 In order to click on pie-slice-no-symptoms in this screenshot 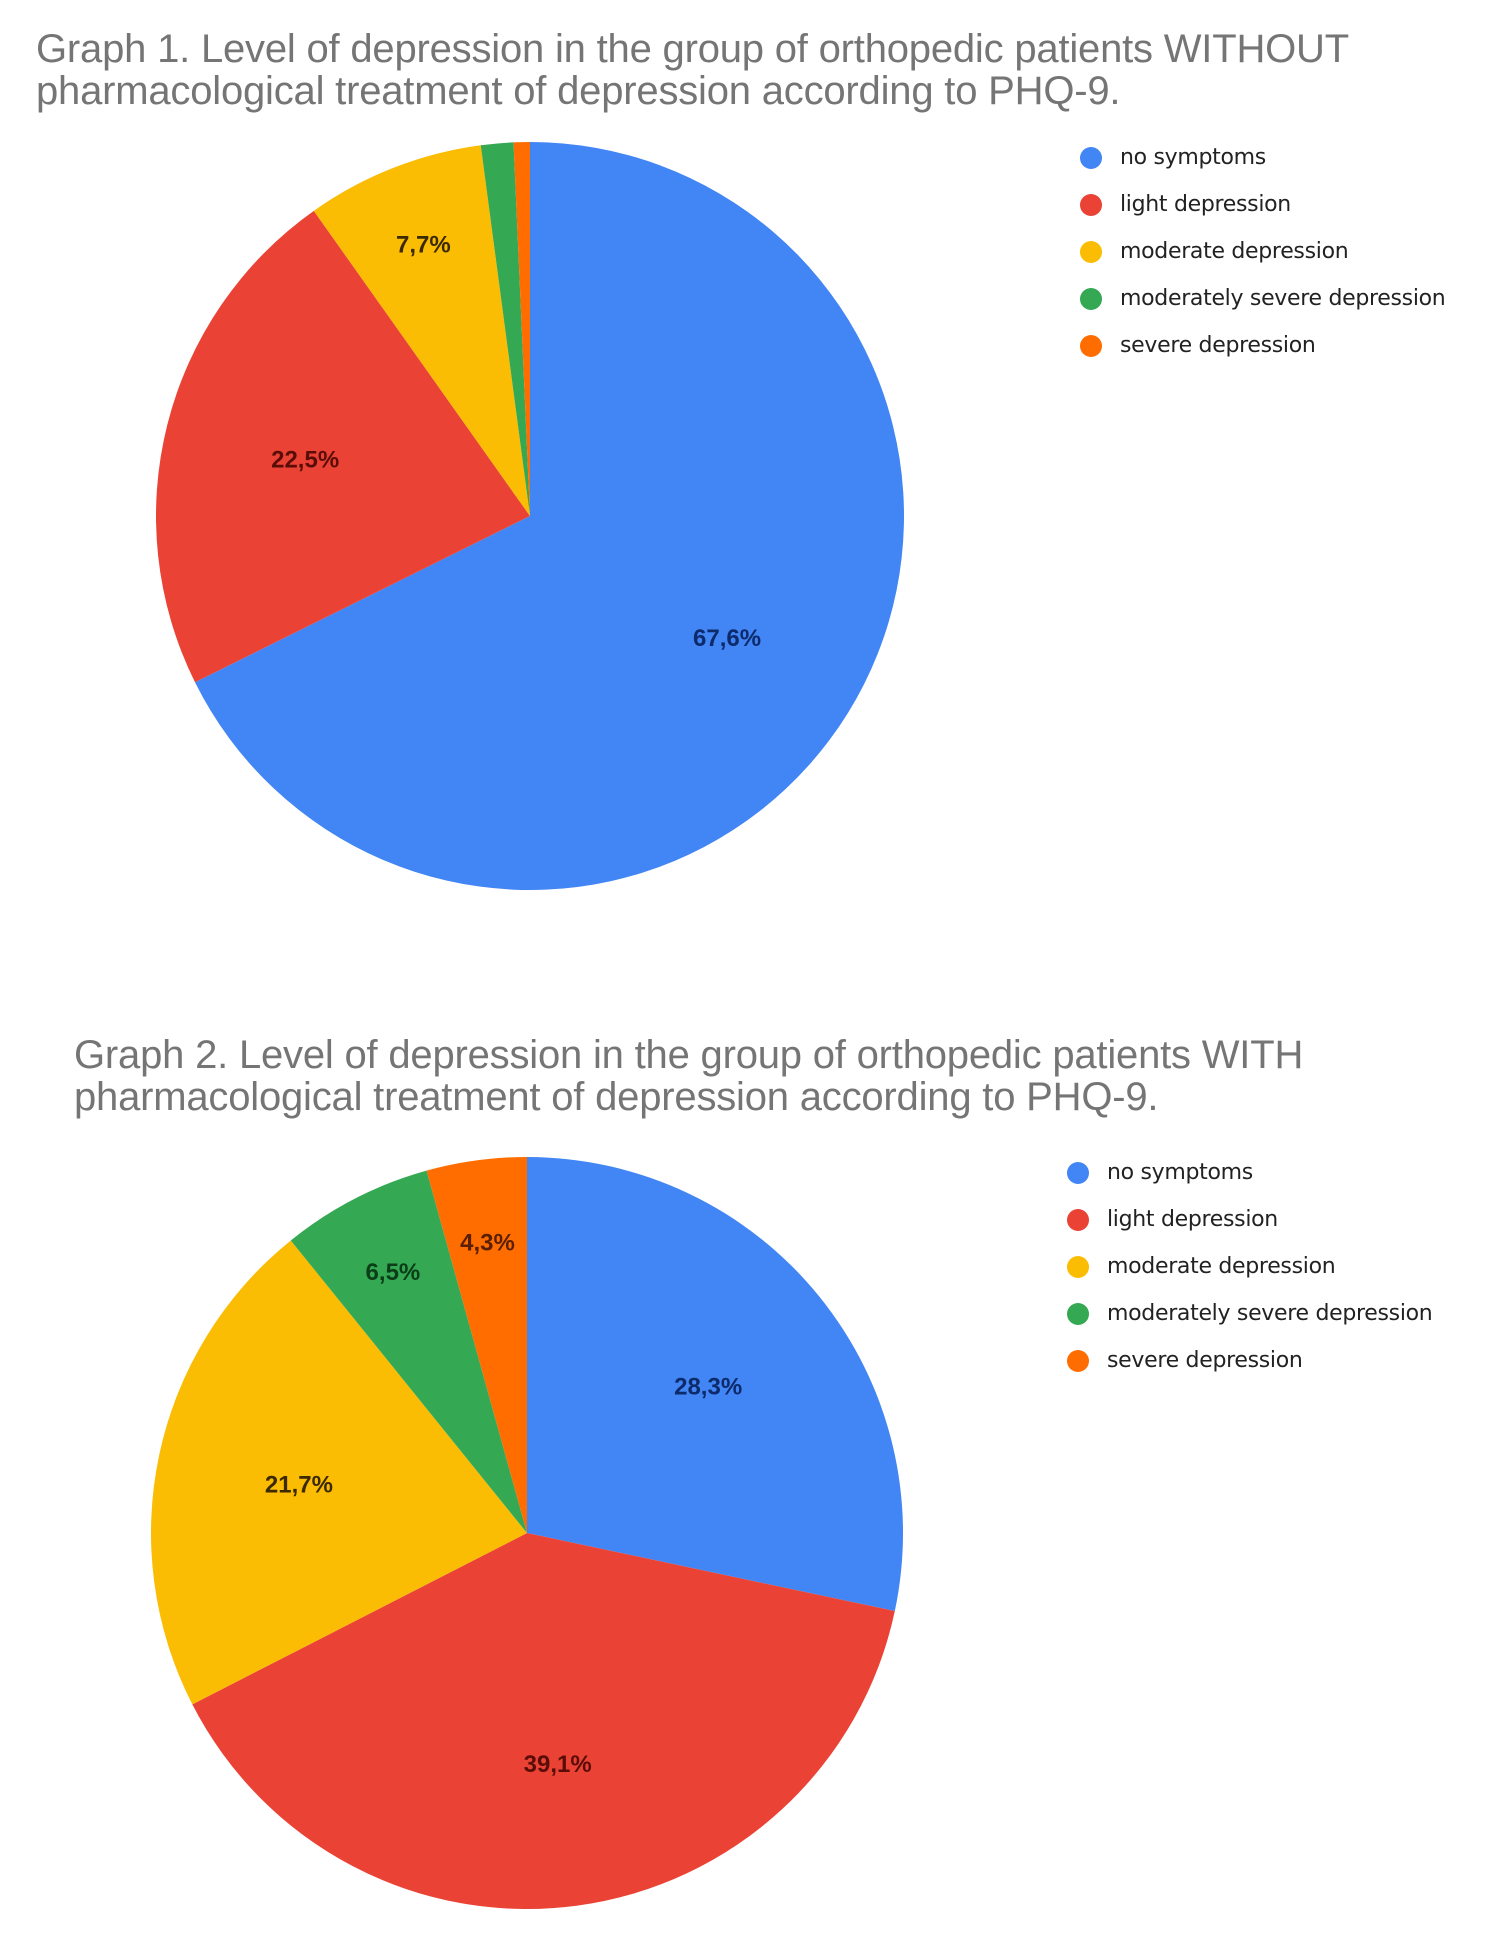, I will do `click(715, 1384)`.